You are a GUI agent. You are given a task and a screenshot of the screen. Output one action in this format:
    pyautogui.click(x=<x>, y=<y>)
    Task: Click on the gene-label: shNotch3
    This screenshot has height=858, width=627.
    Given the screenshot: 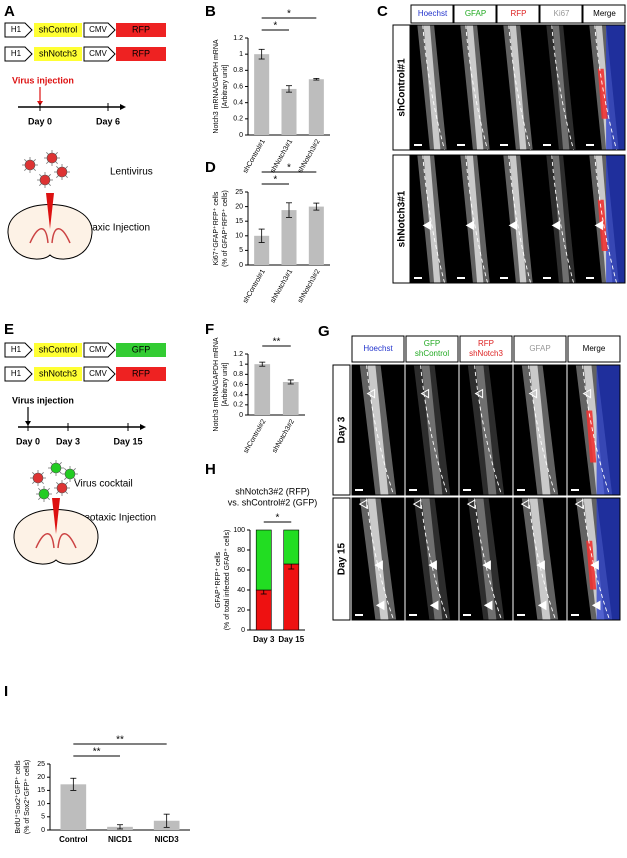 What is the action you would take?
    pyautogui.click(x=58, y=373)
    